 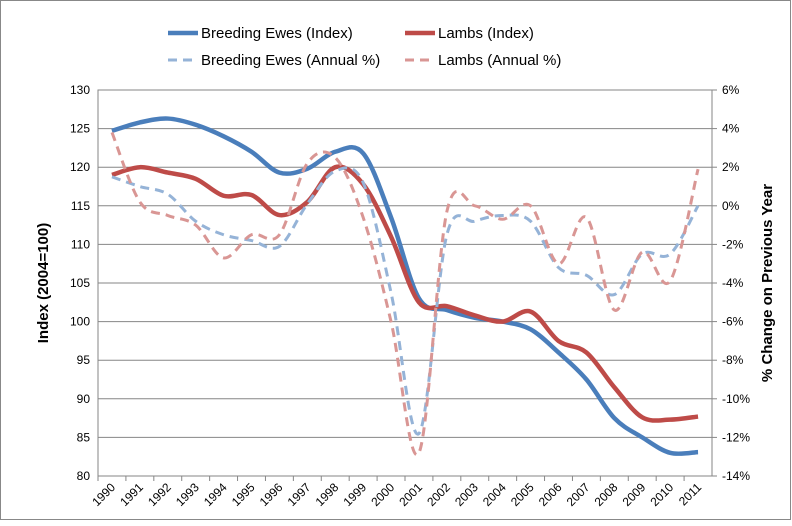 I want to click on y2-tick-label: -6%, so click(x=733, y=322).